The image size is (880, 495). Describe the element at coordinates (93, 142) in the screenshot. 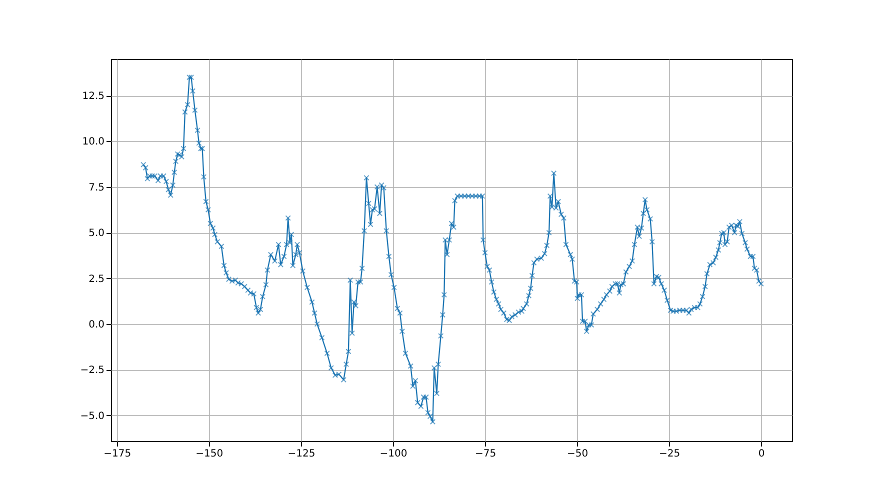

I see `y-tick-label: 10.0` at that location.